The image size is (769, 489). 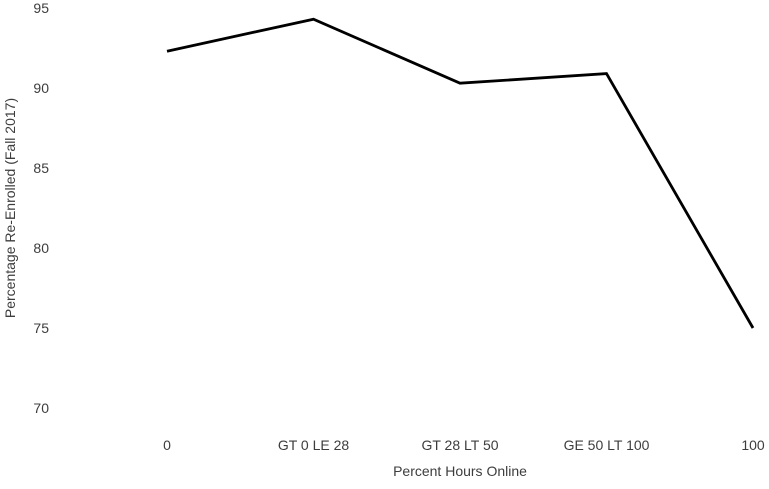 What do you see at coordinates (41, 408) in the screenshot?
I see `y-tick-label: 70` at bounding box center [41, 408].